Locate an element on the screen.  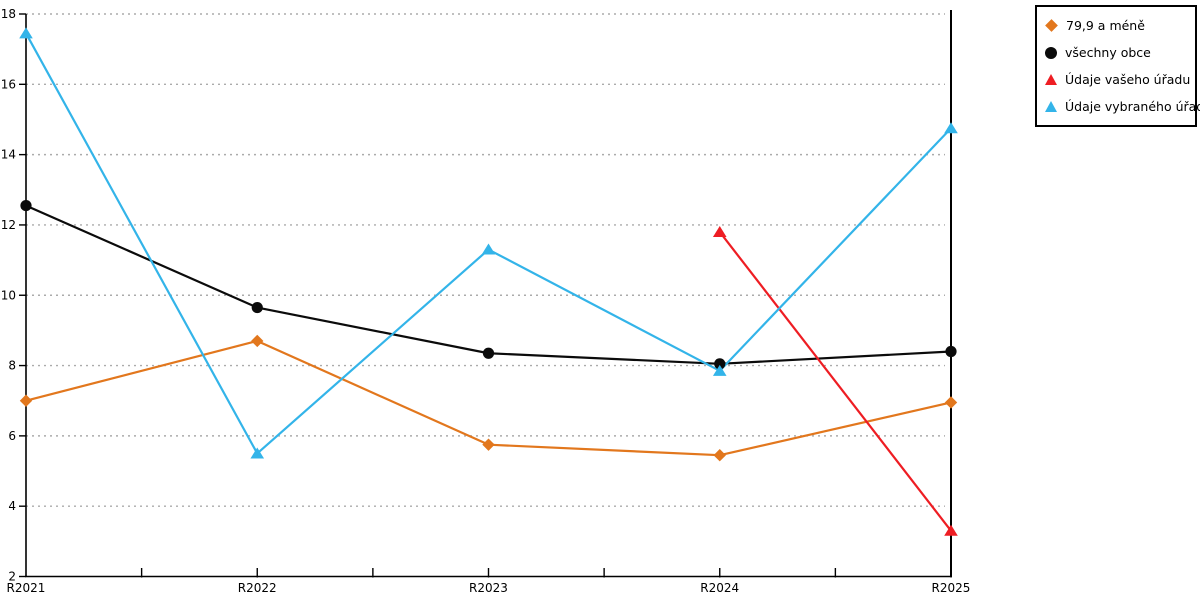
x-tick-label: R2024 is located at coordinates (719, 588).